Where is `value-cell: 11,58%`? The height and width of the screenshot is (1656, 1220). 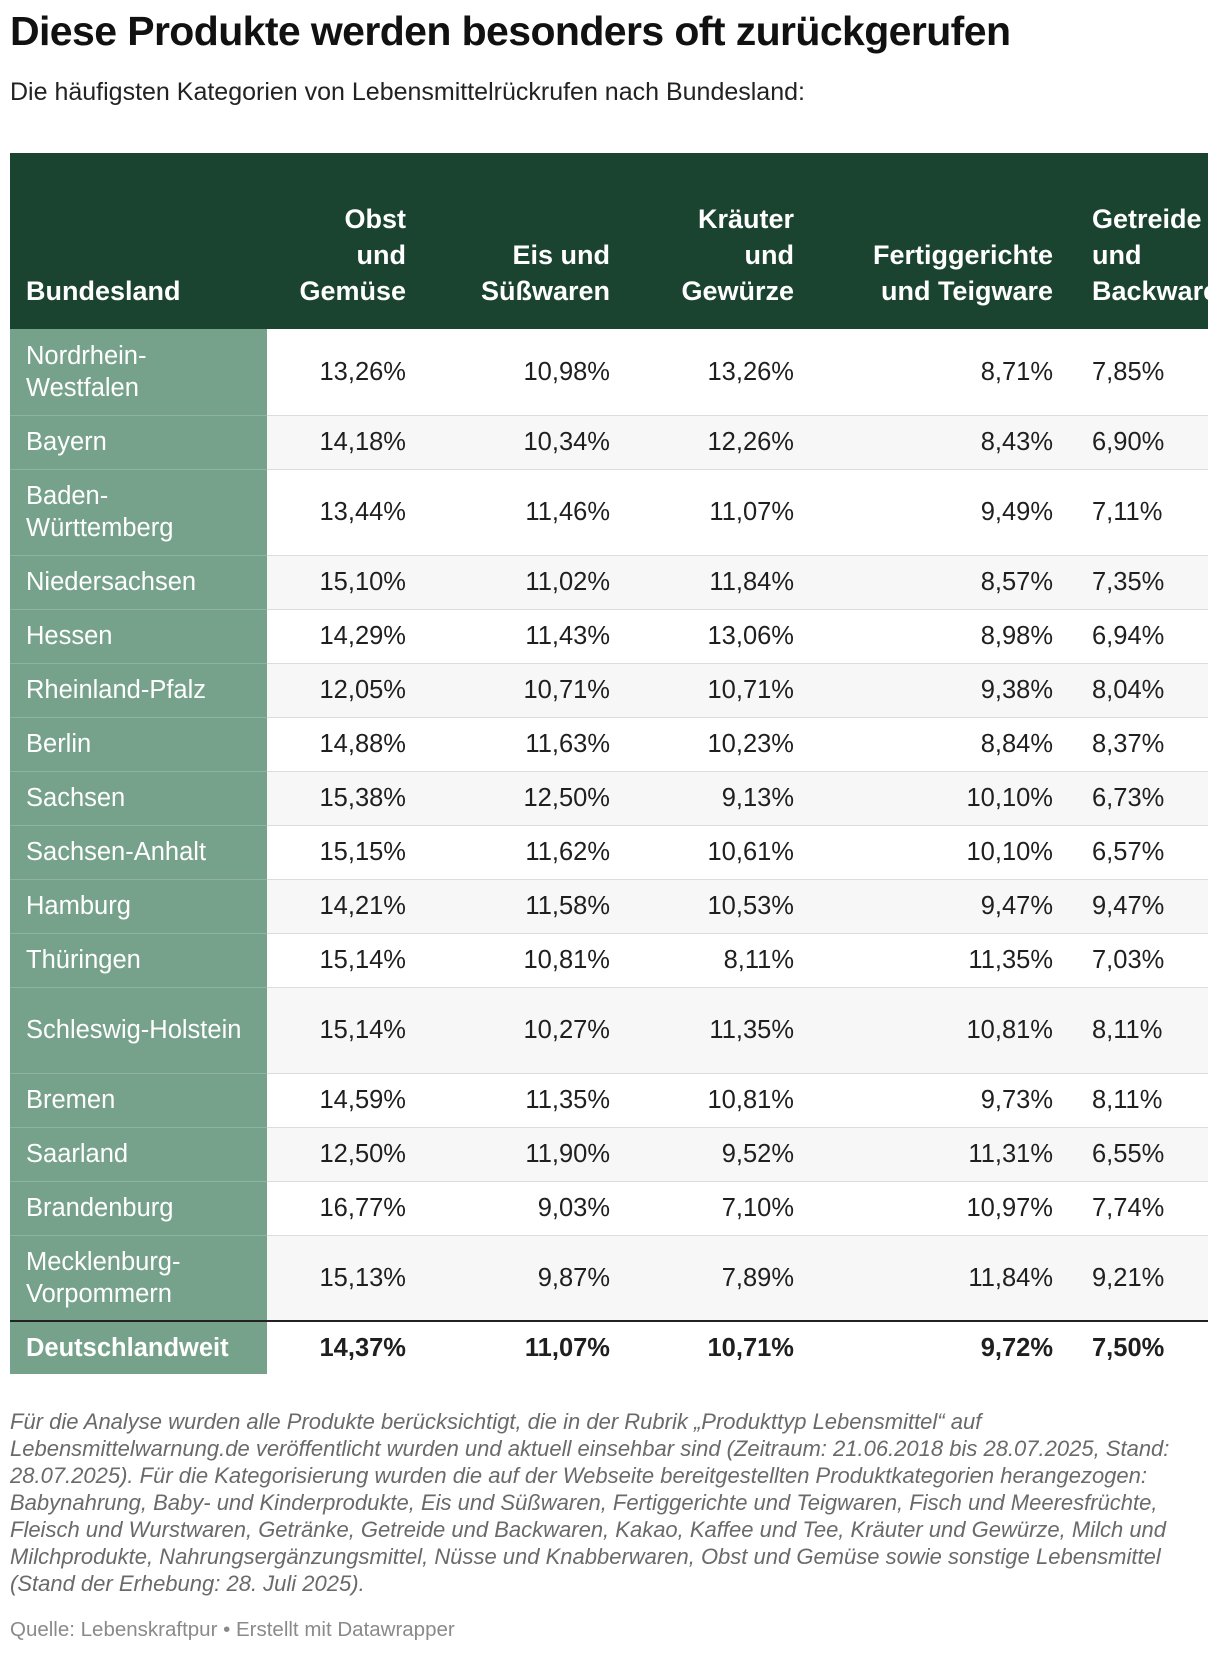
value-cell: 11,58% is located at coordinates (525, 906).